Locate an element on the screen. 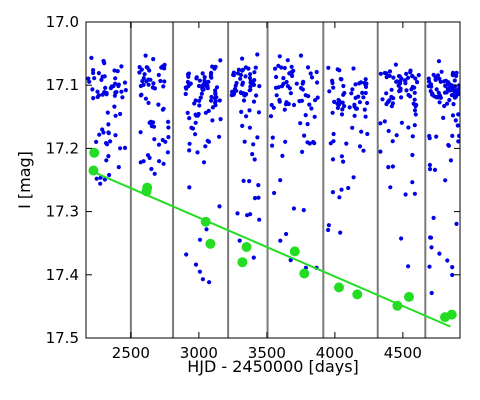  x-tick-label: 4500 is located at coordinates (403, 353).